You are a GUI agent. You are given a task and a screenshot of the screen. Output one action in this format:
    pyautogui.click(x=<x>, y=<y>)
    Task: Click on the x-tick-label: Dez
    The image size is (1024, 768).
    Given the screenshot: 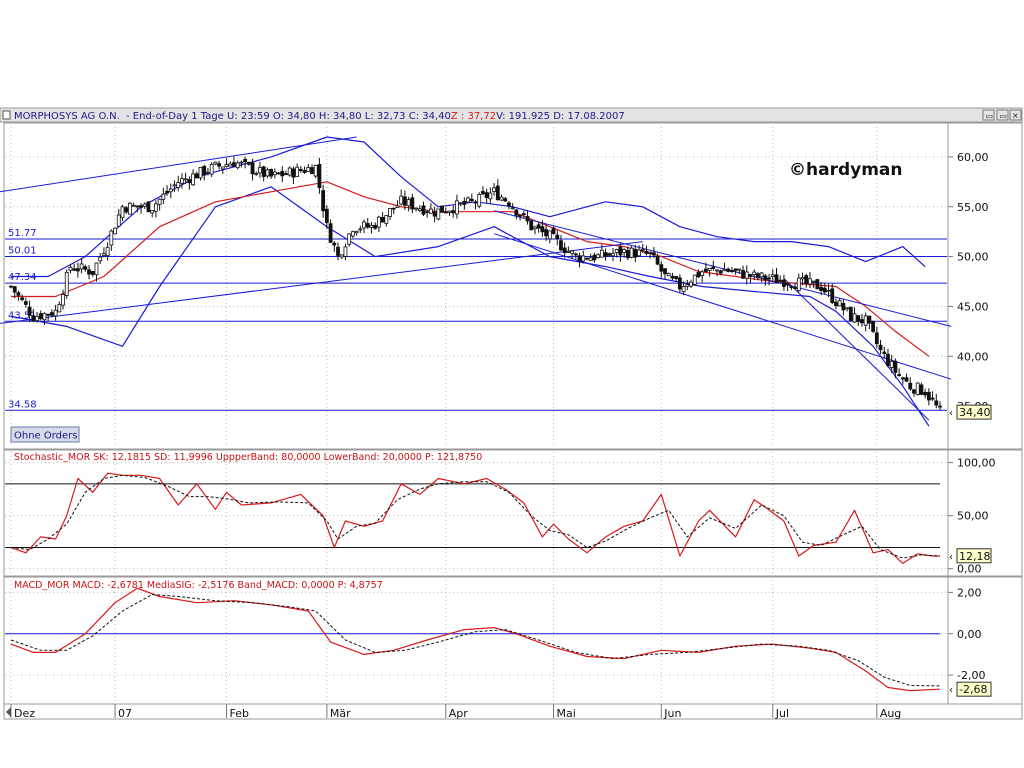 What is the action you would take?
    pyautogui.click(x=24, y=713)
    